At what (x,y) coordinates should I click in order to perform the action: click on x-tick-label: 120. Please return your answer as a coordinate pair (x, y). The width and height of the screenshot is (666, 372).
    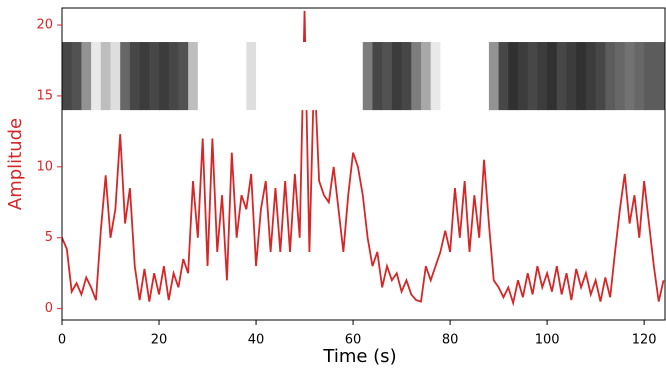
    Looking at the image, I should click on (644, 340).